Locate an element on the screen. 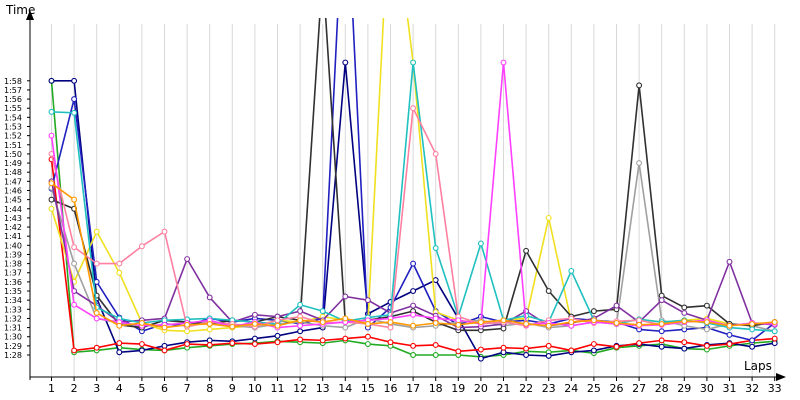  x-tick-label: 12 is located at coordinates (300, 388).